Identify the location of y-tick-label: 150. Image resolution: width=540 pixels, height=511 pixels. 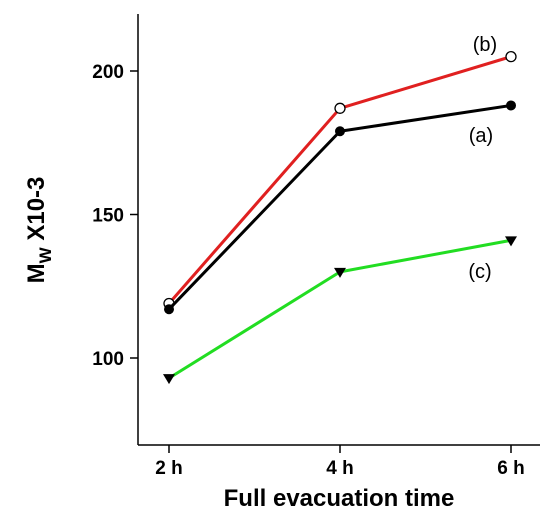
(108, 216).